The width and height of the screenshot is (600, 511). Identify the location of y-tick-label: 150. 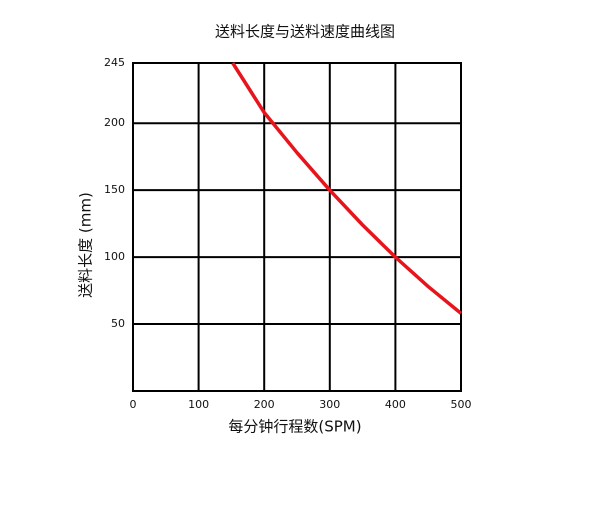
(114, 189).